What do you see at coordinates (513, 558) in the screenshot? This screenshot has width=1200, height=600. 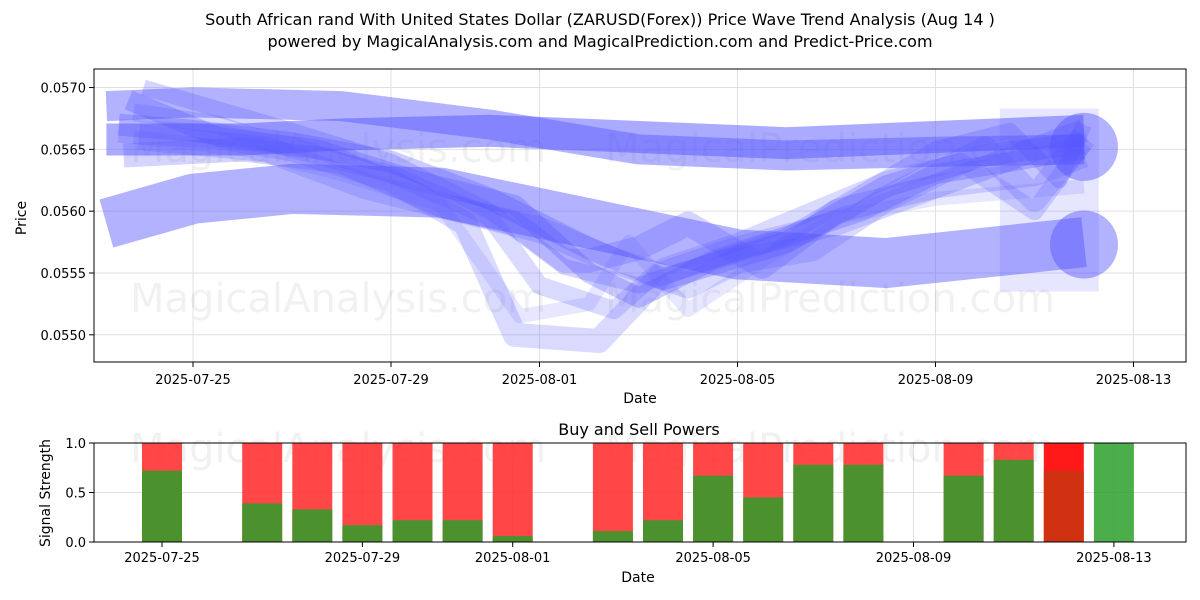 I see `power-xtick-label: 2025-08-01` at bounding box center [513, 558].